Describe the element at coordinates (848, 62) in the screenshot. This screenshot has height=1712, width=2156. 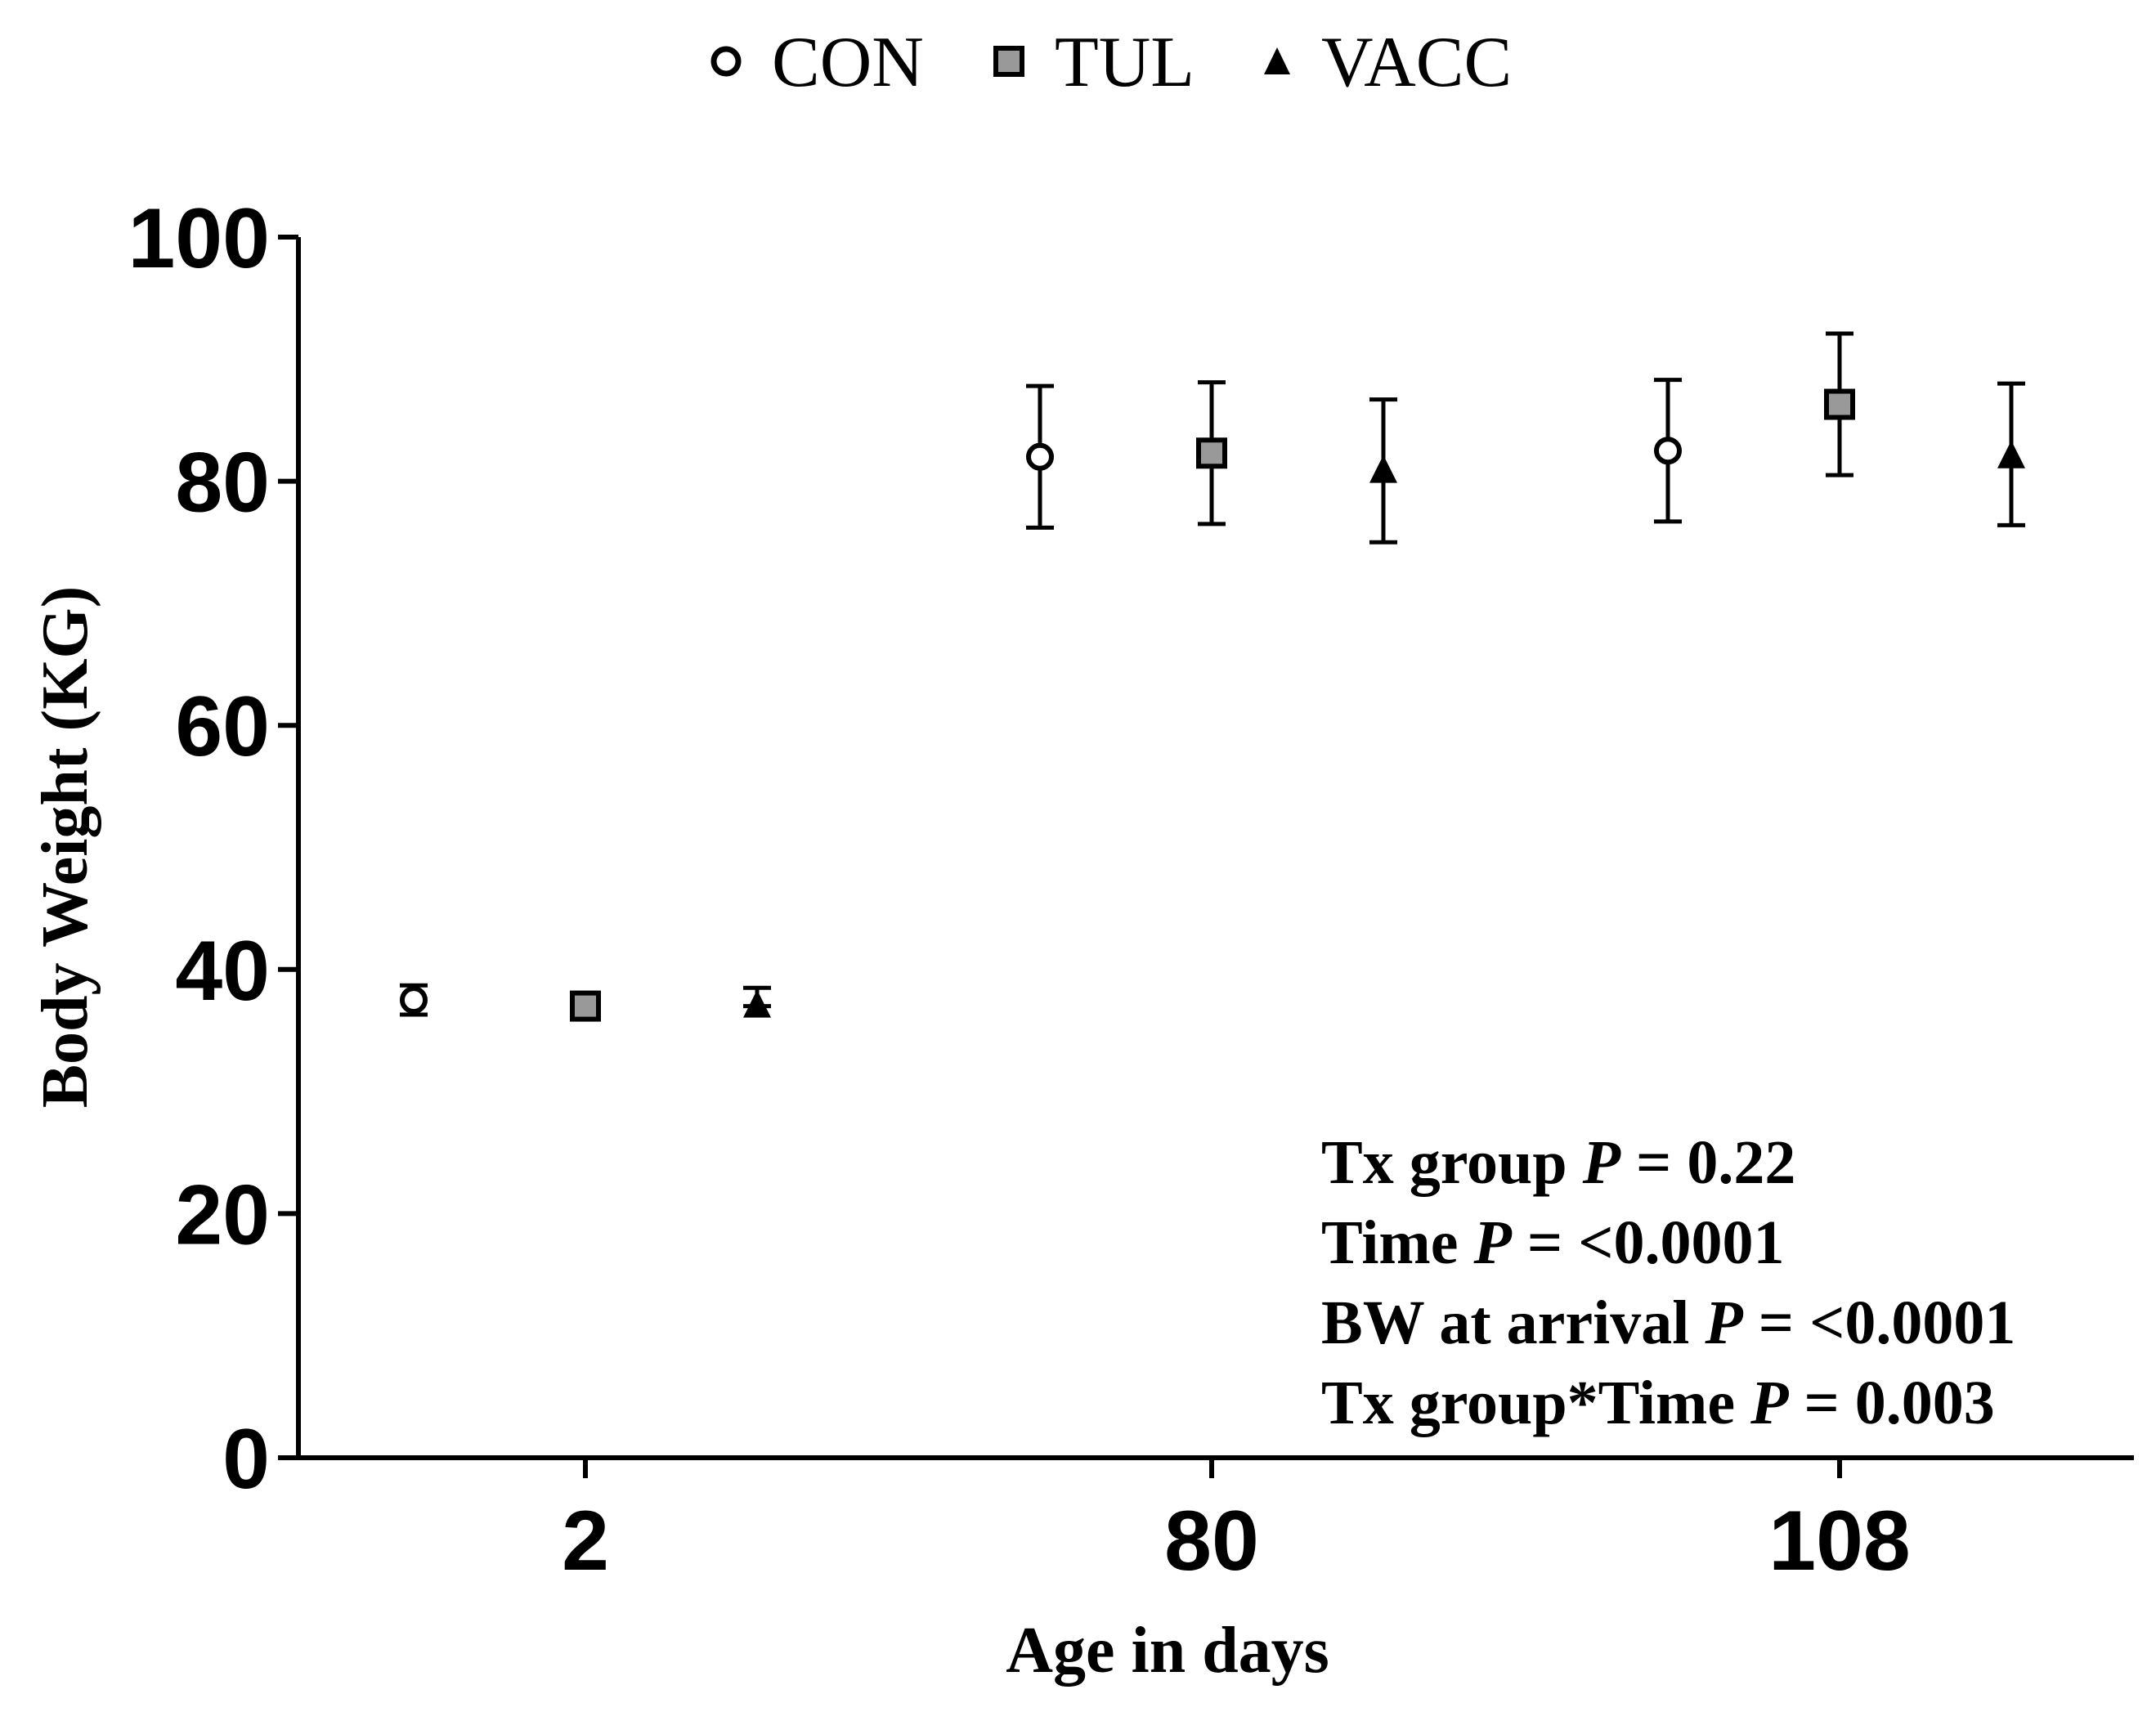
I see `legend-con-label: CON` at that location.